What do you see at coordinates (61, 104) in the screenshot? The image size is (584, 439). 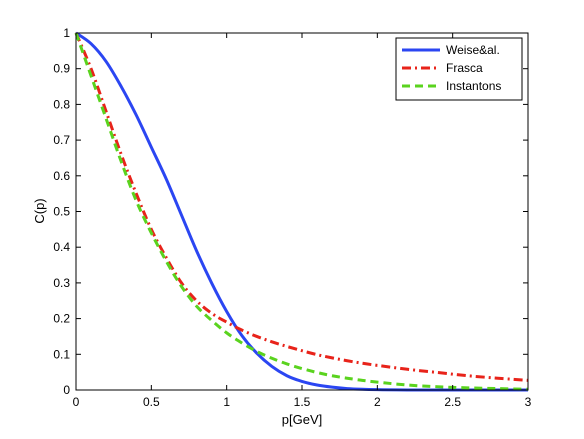 I see `y-tick-label: 0.8` at bounding box center [61, 104].